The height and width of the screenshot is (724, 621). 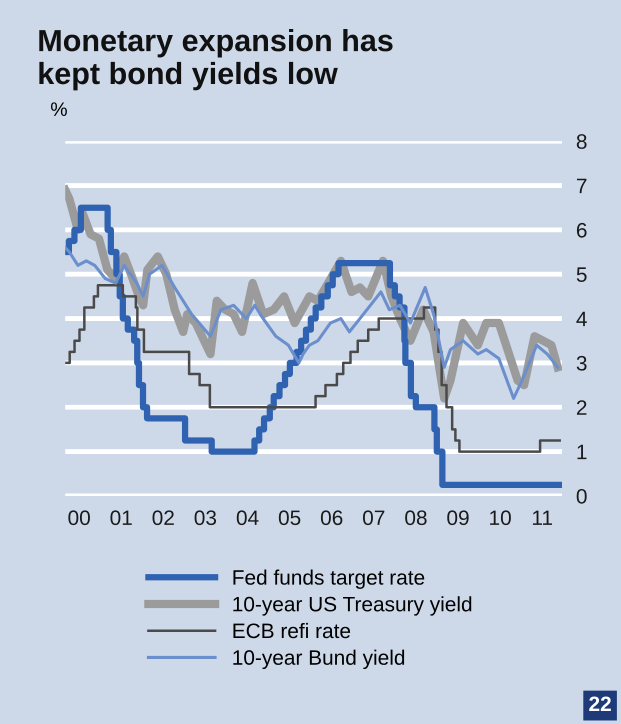 What do you see at coordinates (352, 606) in the screenshot?
I see `legend-label: 10-year US Treasury yield` at bounding box center [352, 606].